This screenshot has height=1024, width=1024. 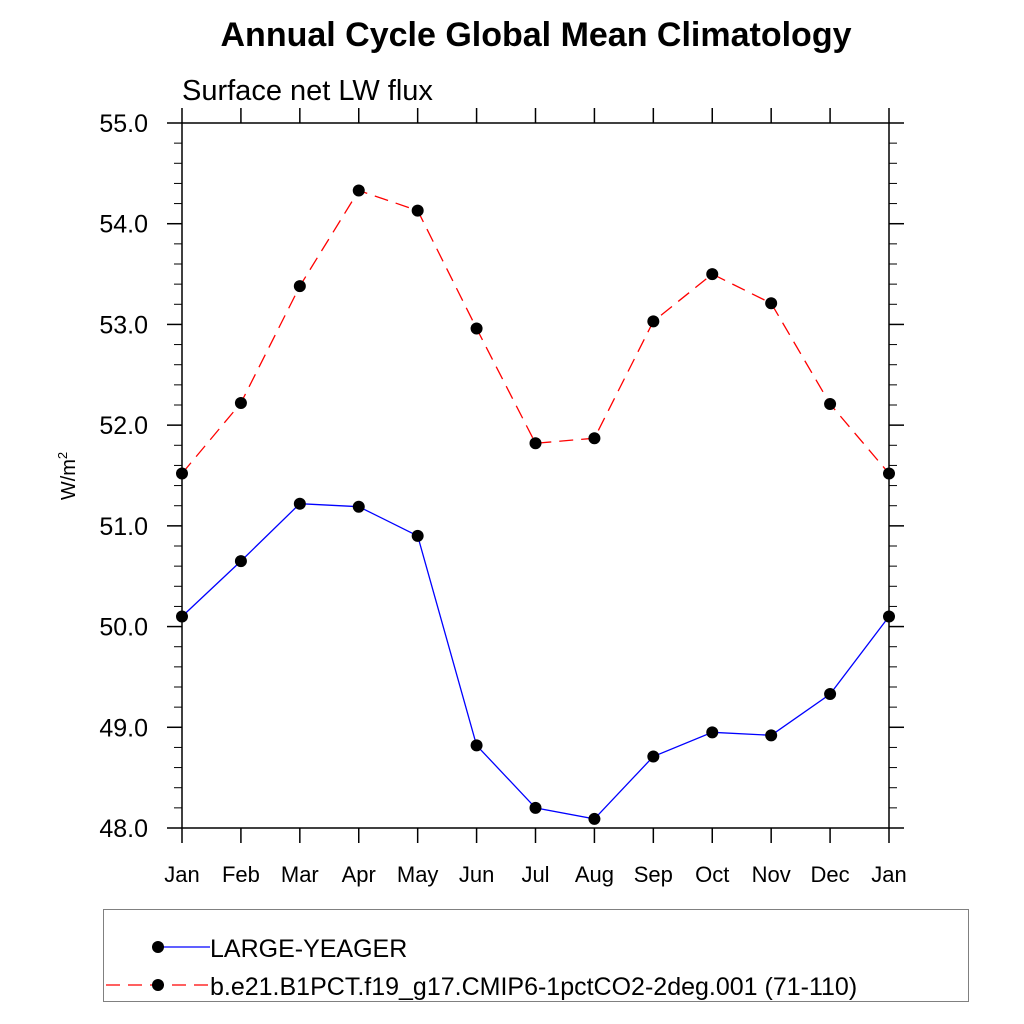 What do you see at coordinates (123, 225) in the screenshot?
I see `y-tick-label: 54.0` at bounding box center [123, 225].